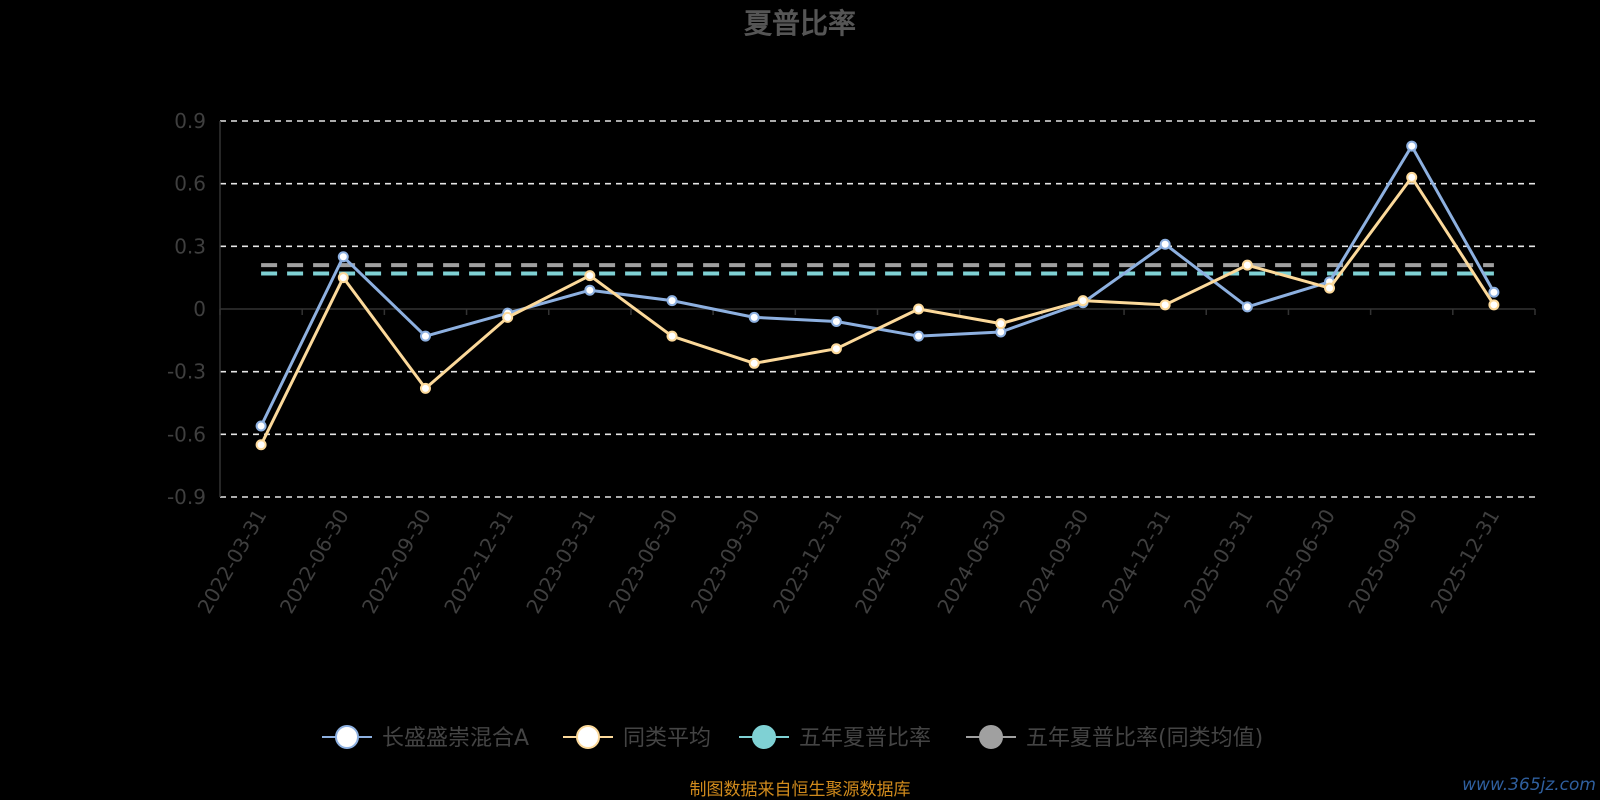  I want to click on x-tick-label: 2023-09-30, so click(725, 561).